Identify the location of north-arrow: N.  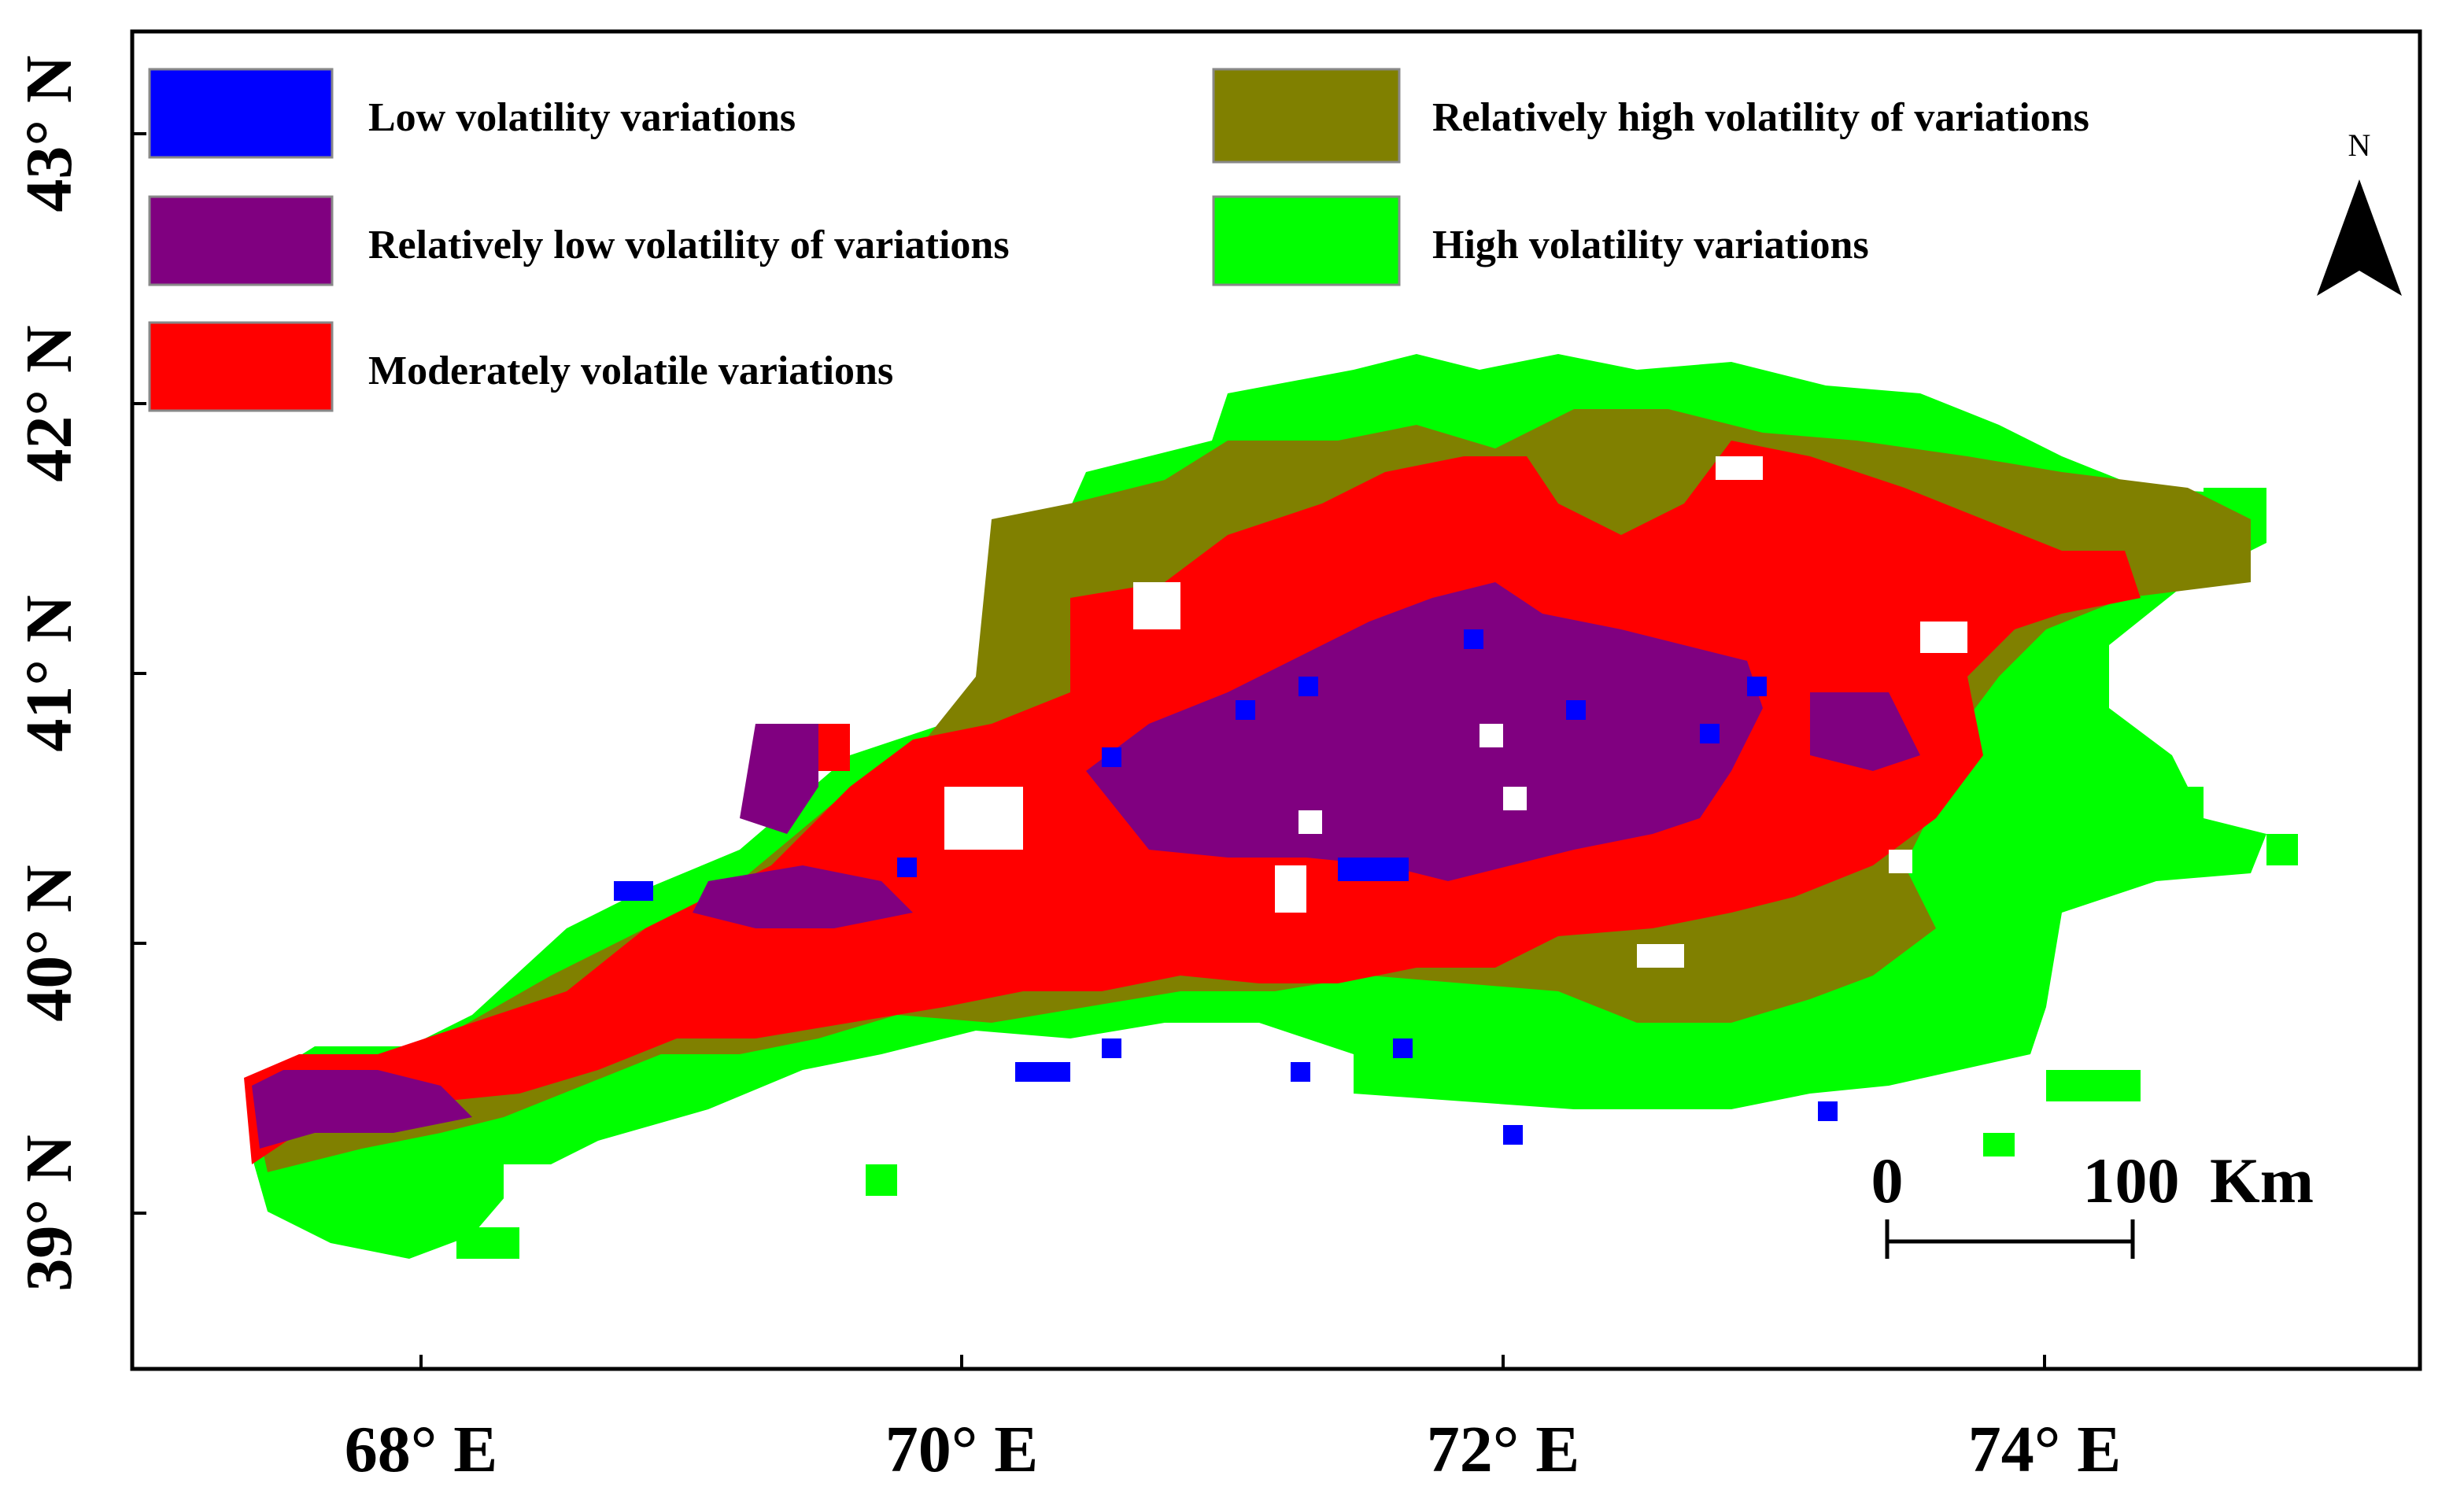
(2359, 211).